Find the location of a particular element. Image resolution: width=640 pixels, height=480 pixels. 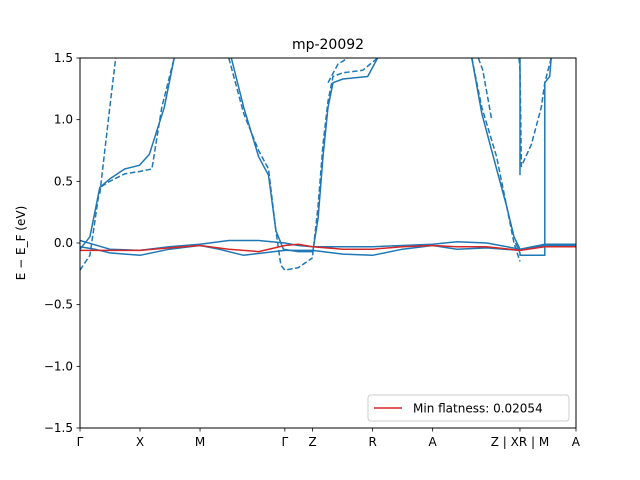

legend-label: Min flatness: 0.02054 is located at coordinates (478, 409).